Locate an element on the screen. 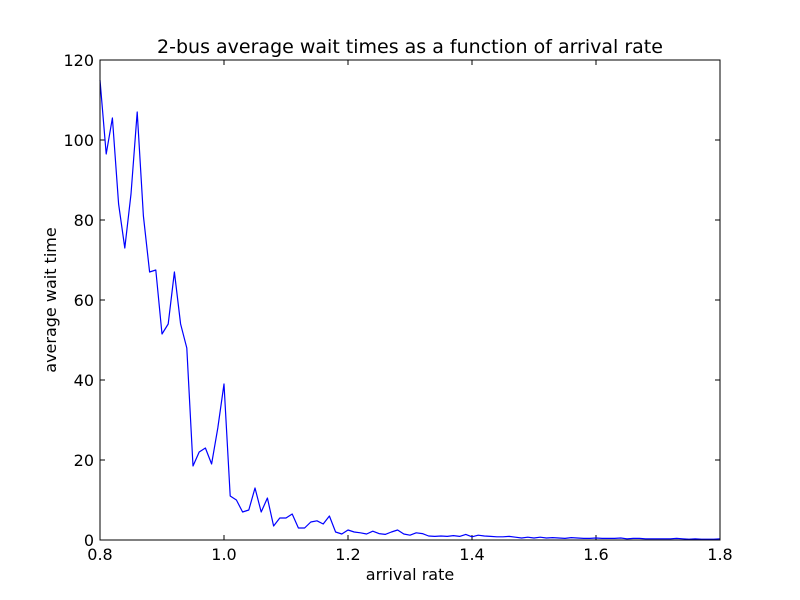  y-tick-label: 80 is located at coordinates (84, 220).